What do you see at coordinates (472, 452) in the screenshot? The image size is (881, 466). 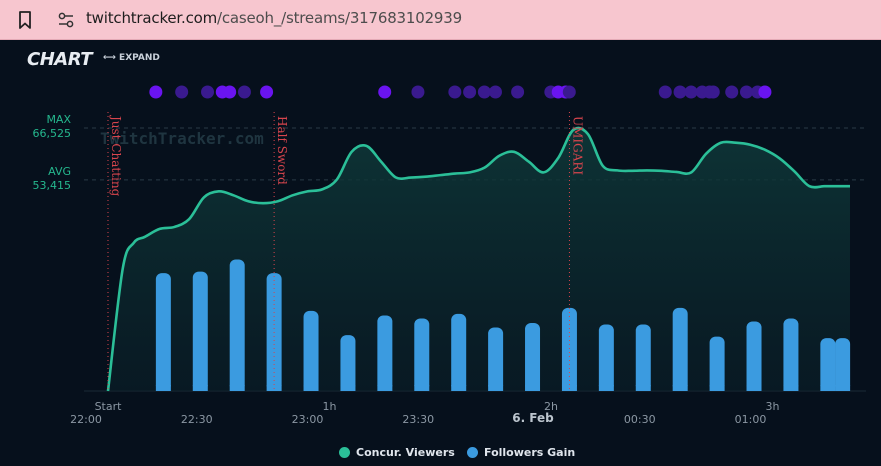 I see `legend-followers-dot` at bounding box center [472, 452].